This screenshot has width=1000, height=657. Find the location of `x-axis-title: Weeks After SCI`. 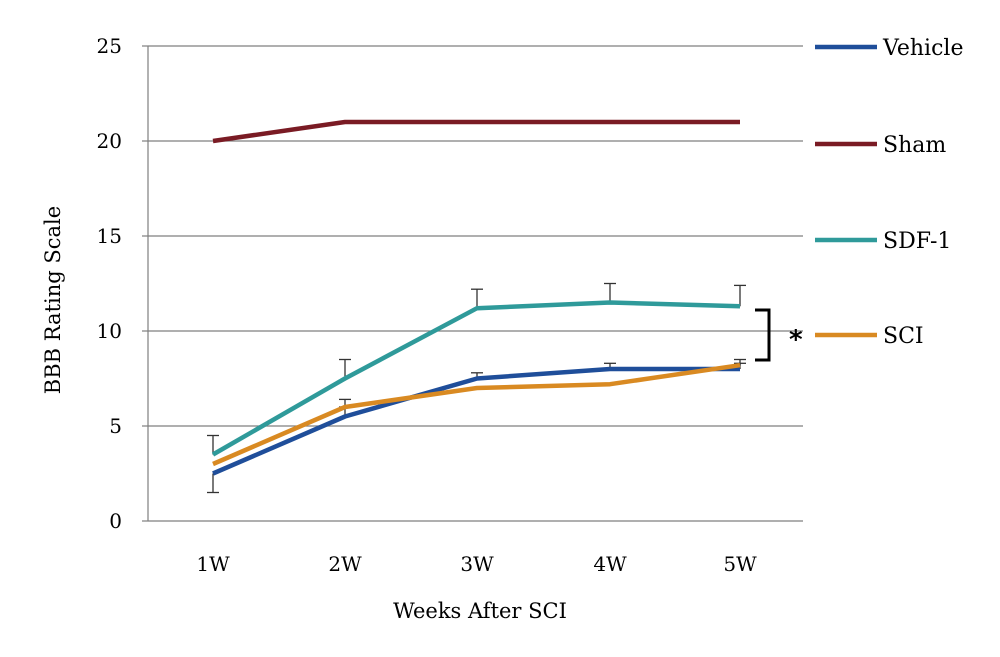

x-axis-title: Weeks After SCI is located at coordinates (480, 611).